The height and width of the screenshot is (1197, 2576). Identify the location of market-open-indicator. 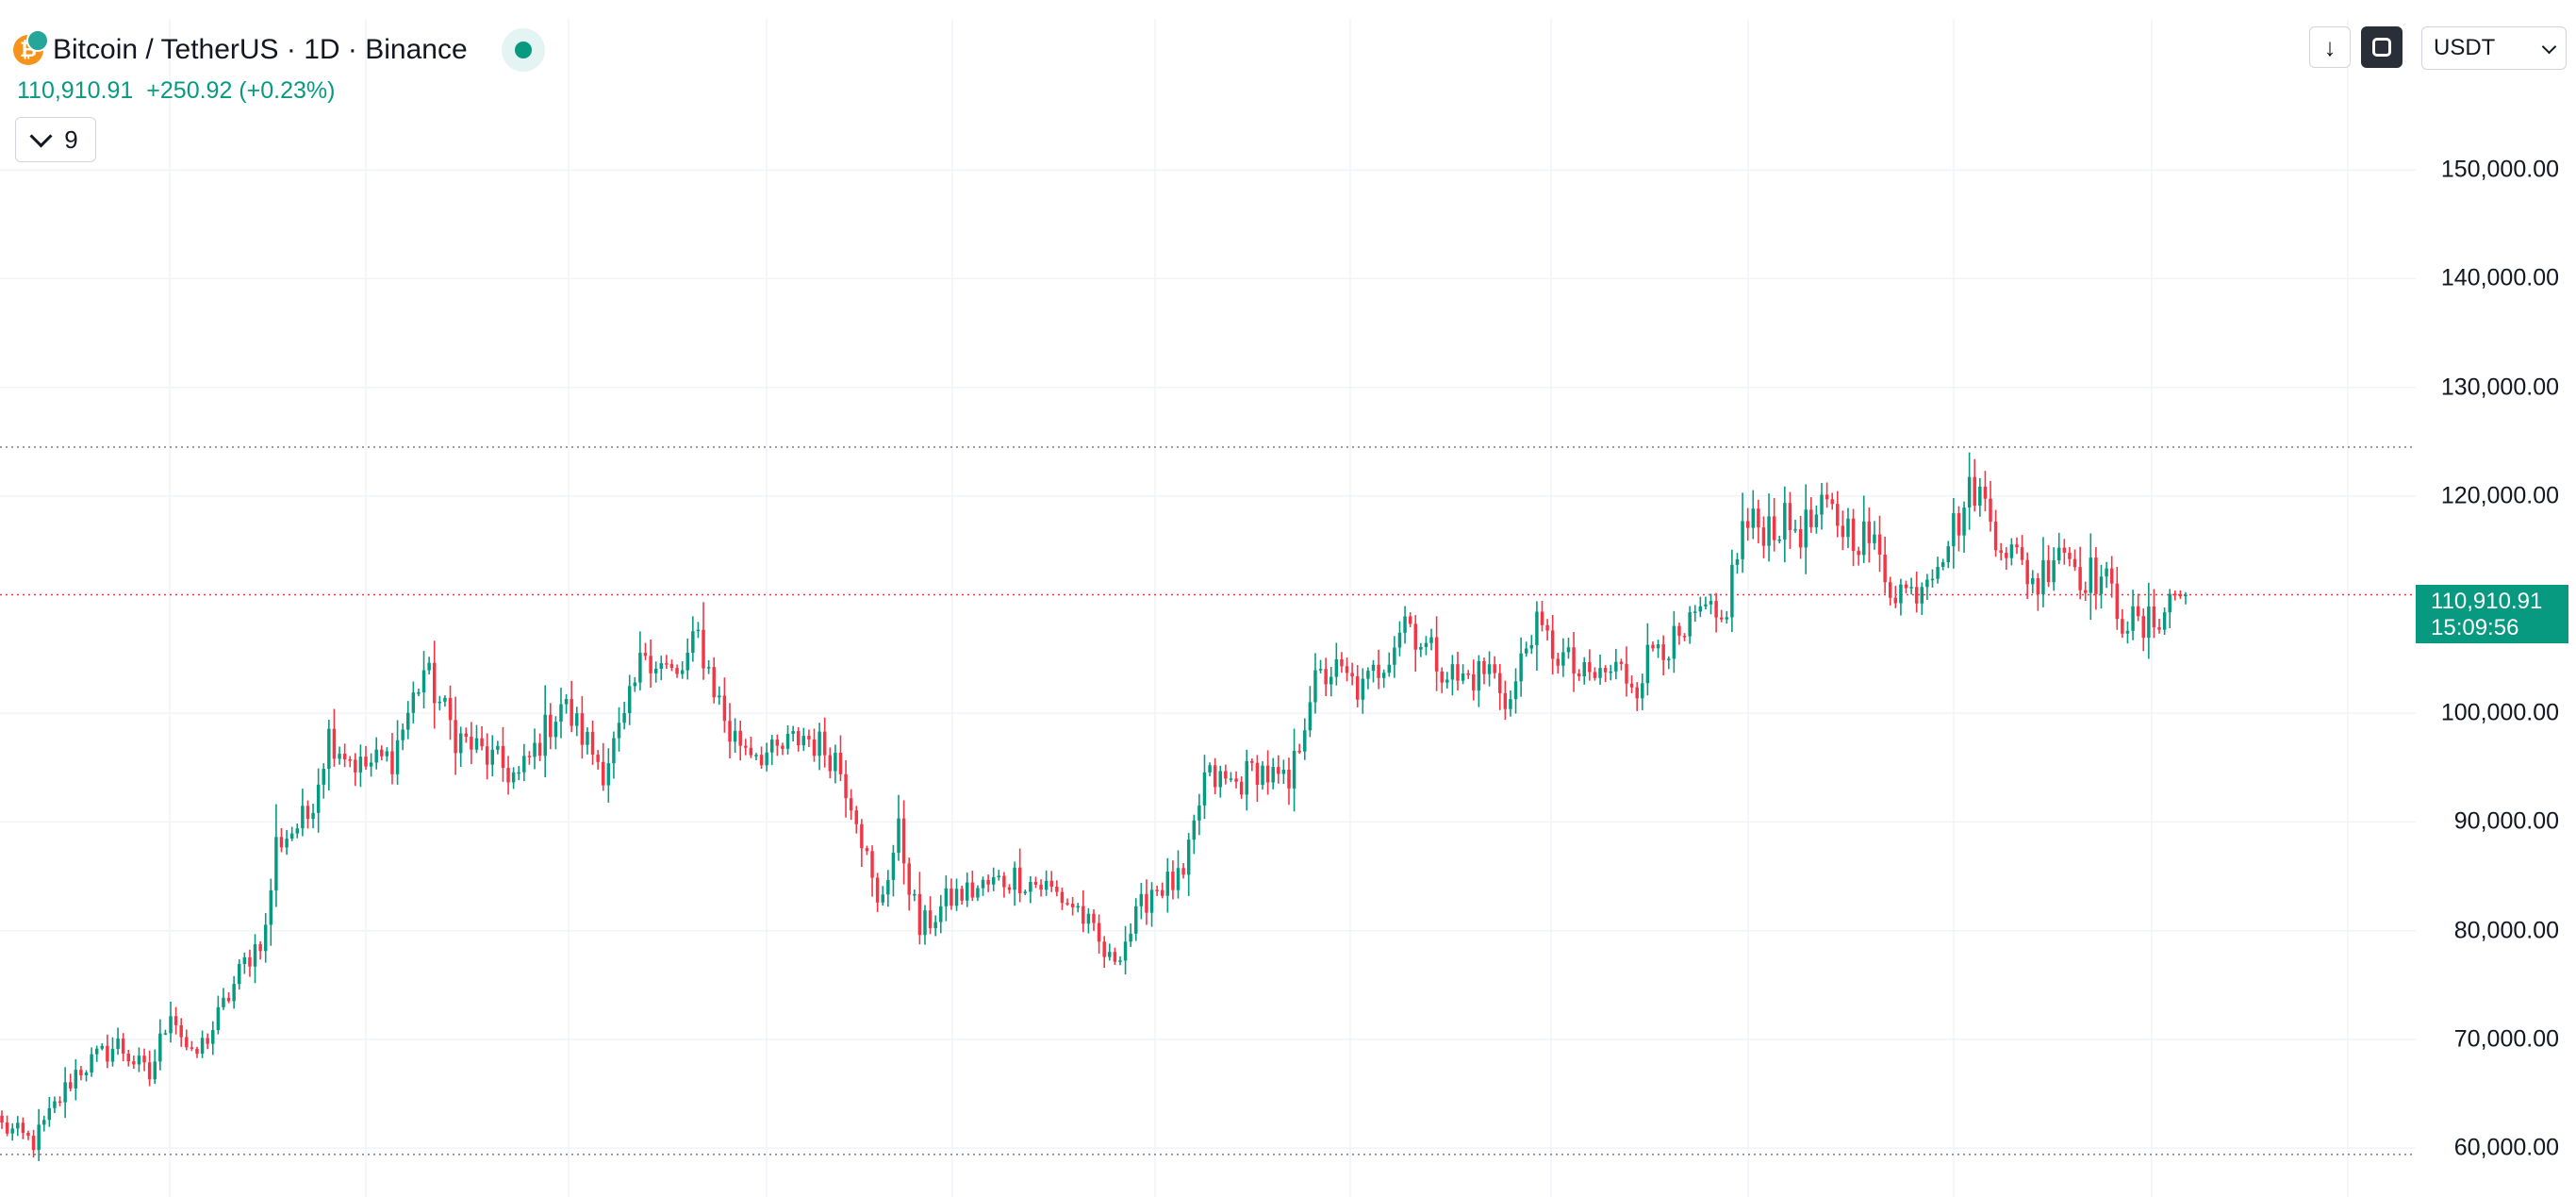
(523, 50).